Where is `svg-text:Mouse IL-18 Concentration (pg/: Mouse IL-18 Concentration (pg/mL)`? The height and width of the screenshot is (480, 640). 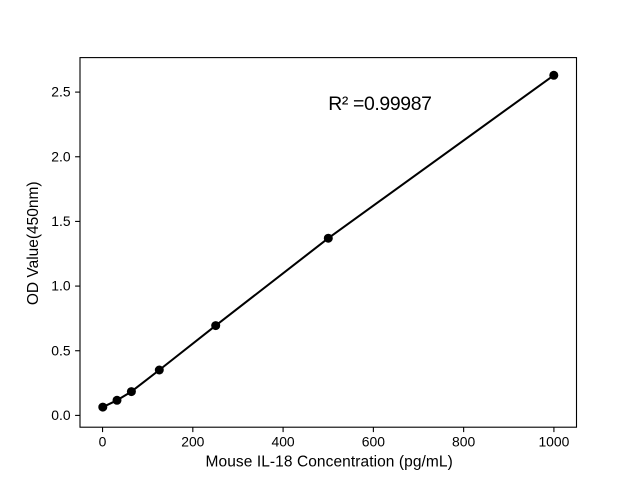 svg-text:Mouse IL-18 Concentration (pg/: Mouse IL-18 Concentration (pg/mL) is located at coordinates (329, 461).